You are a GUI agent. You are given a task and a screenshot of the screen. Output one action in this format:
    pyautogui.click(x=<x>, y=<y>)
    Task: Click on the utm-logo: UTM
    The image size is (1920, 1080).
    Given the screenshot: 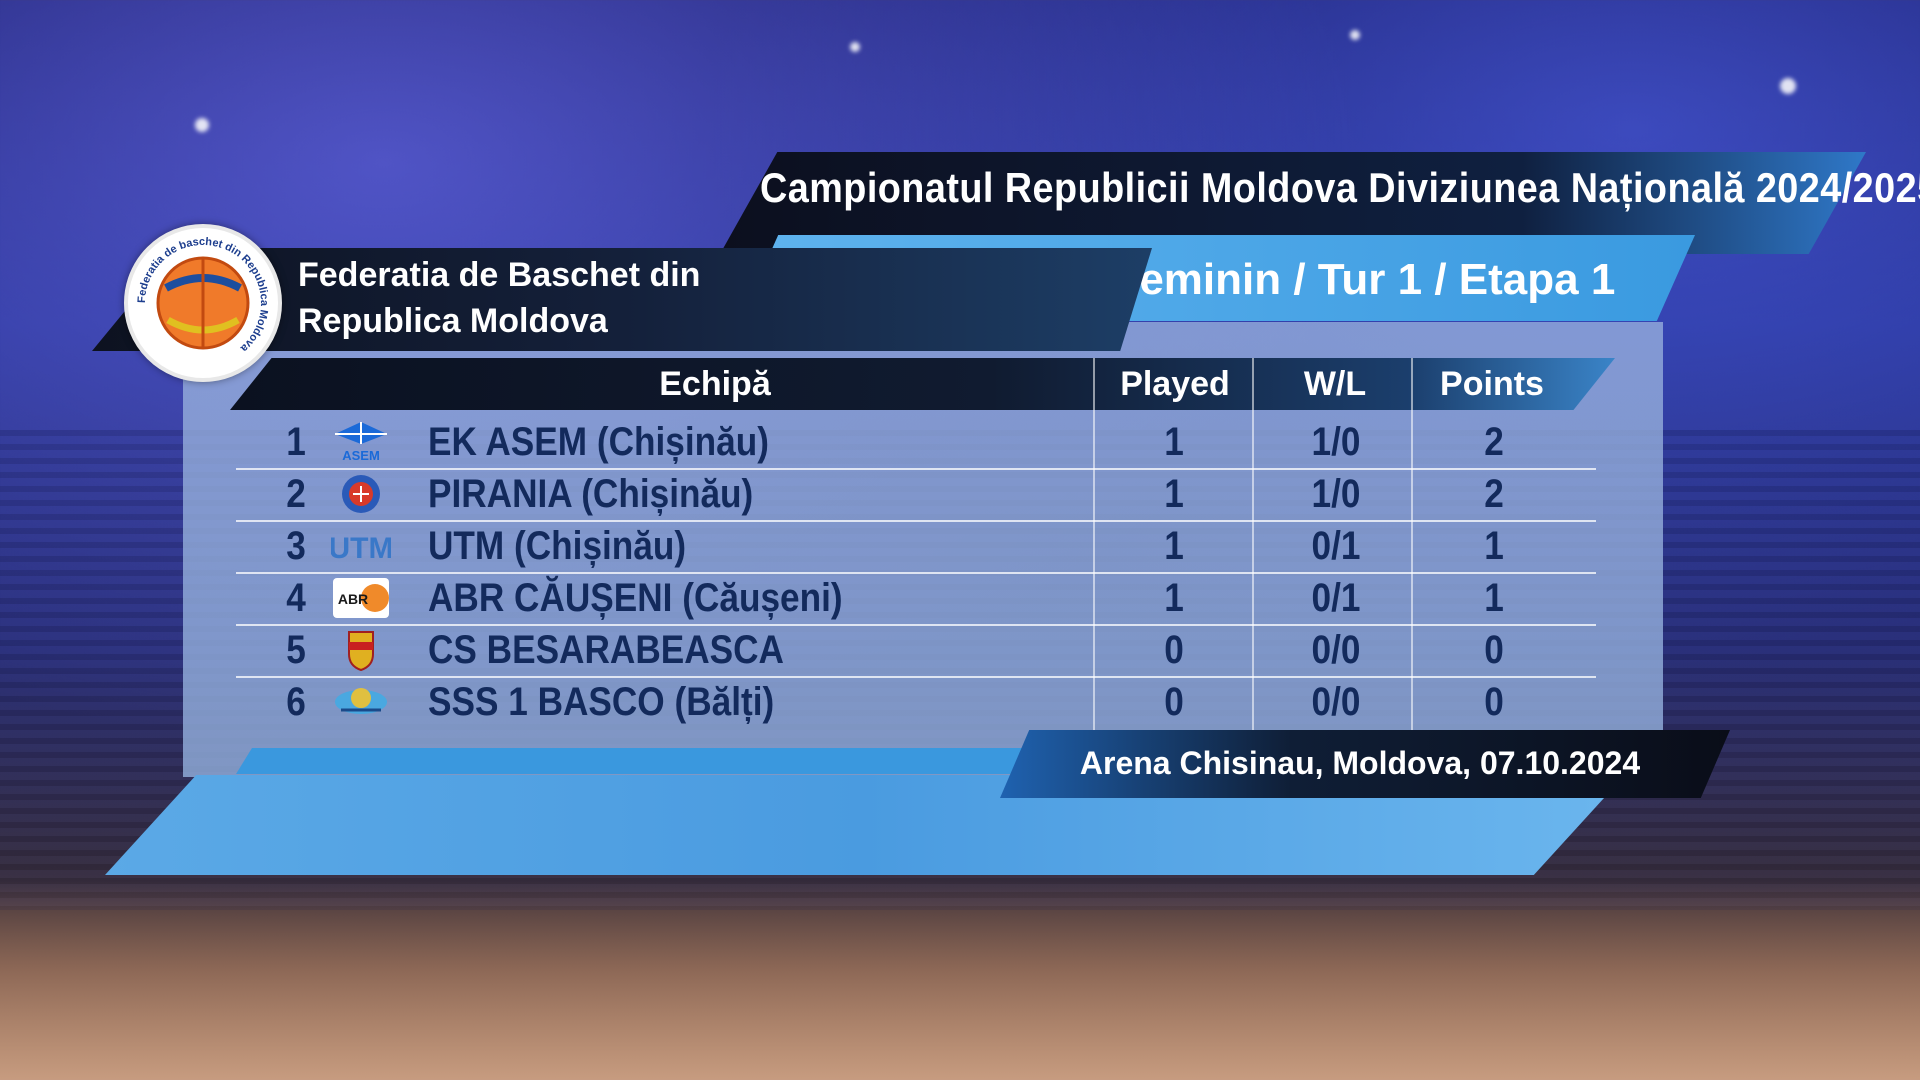 What is the action you would take?
    pyautogui.click(x=361, y=546)
    